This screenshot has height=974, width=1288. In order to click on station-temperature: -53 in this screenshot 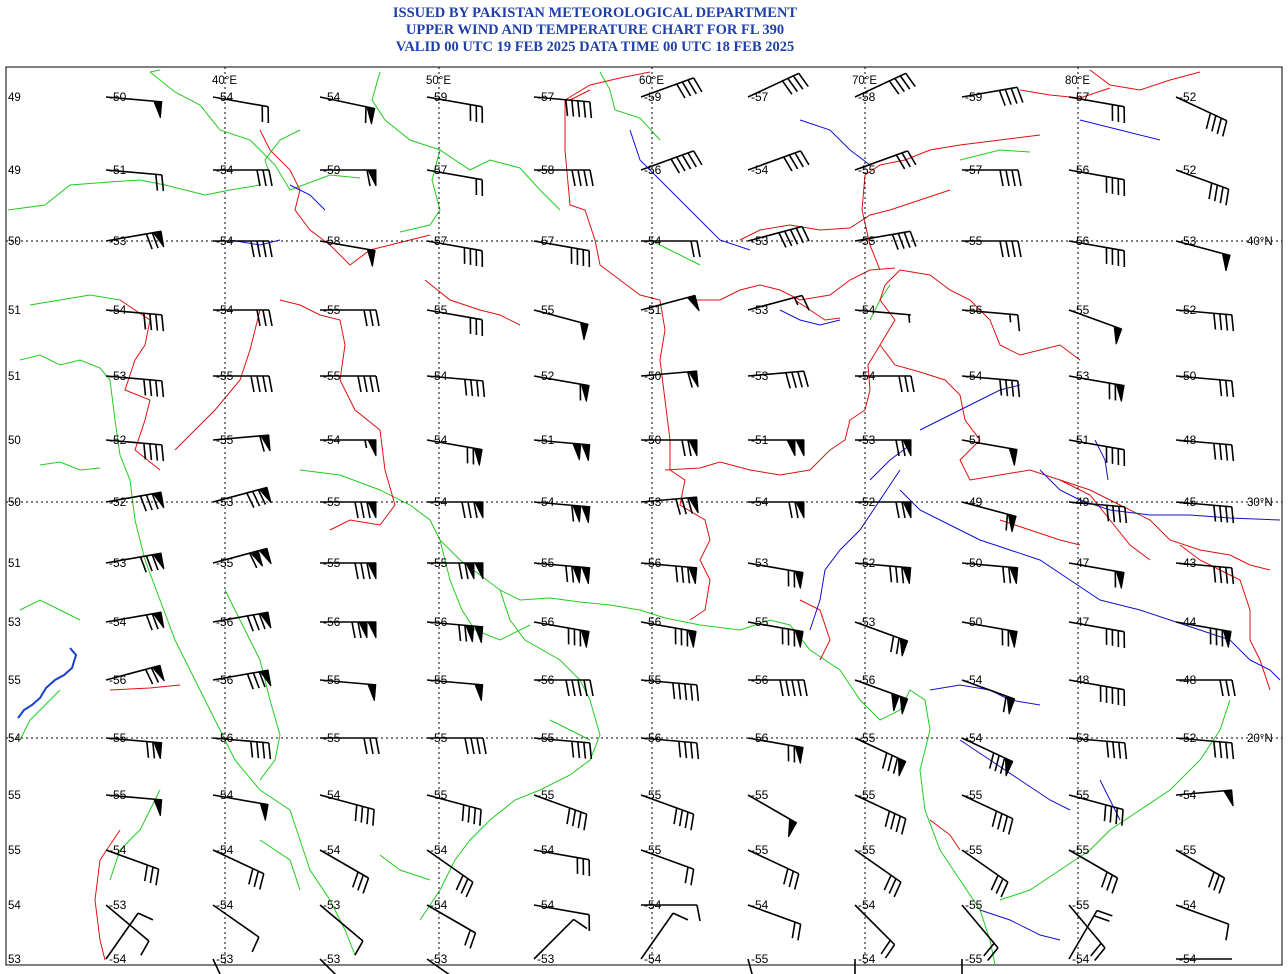, I will do `click(760, 376)`.